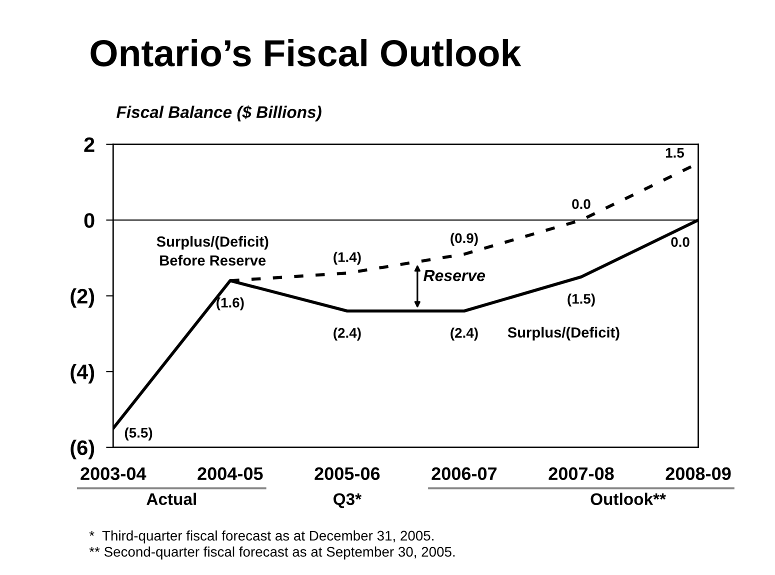  I want to click on text: Actual, so click(171, 499).